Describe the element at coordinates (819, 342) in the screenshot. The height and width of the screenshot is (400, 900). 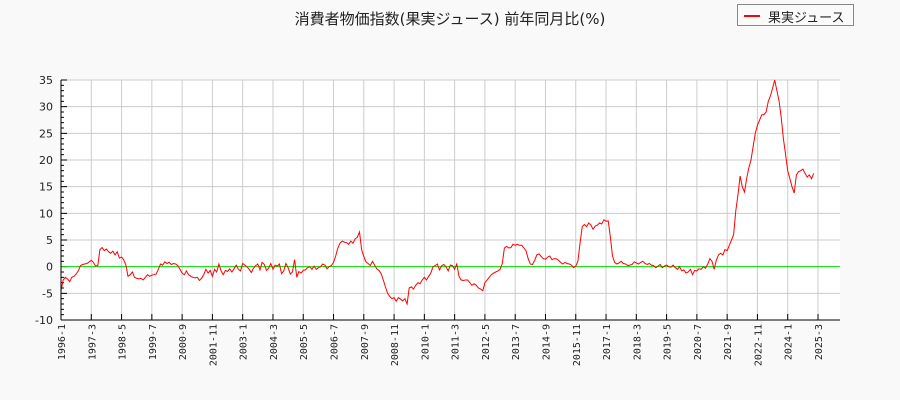
I see `x-tick-label: 2025-3` at that location.